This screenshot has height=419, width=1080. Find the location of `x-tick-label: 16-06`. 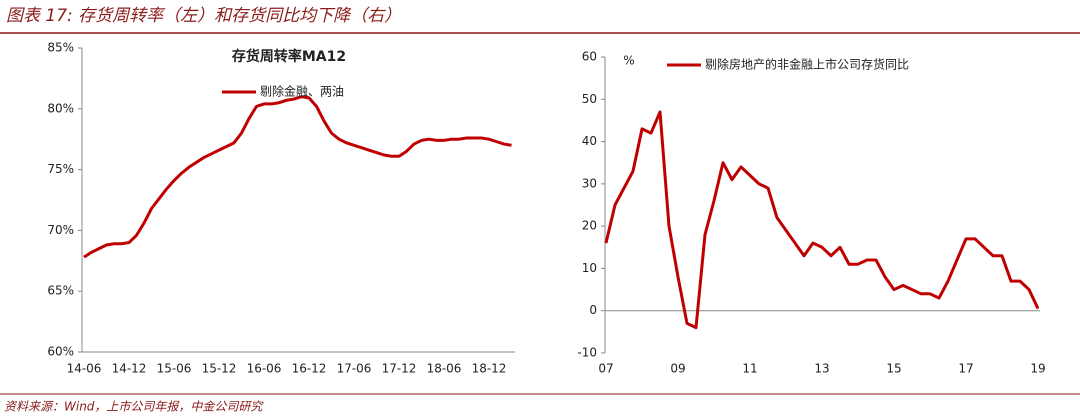

x-tick-label: 16-06 is located at coordinates (264, 369).